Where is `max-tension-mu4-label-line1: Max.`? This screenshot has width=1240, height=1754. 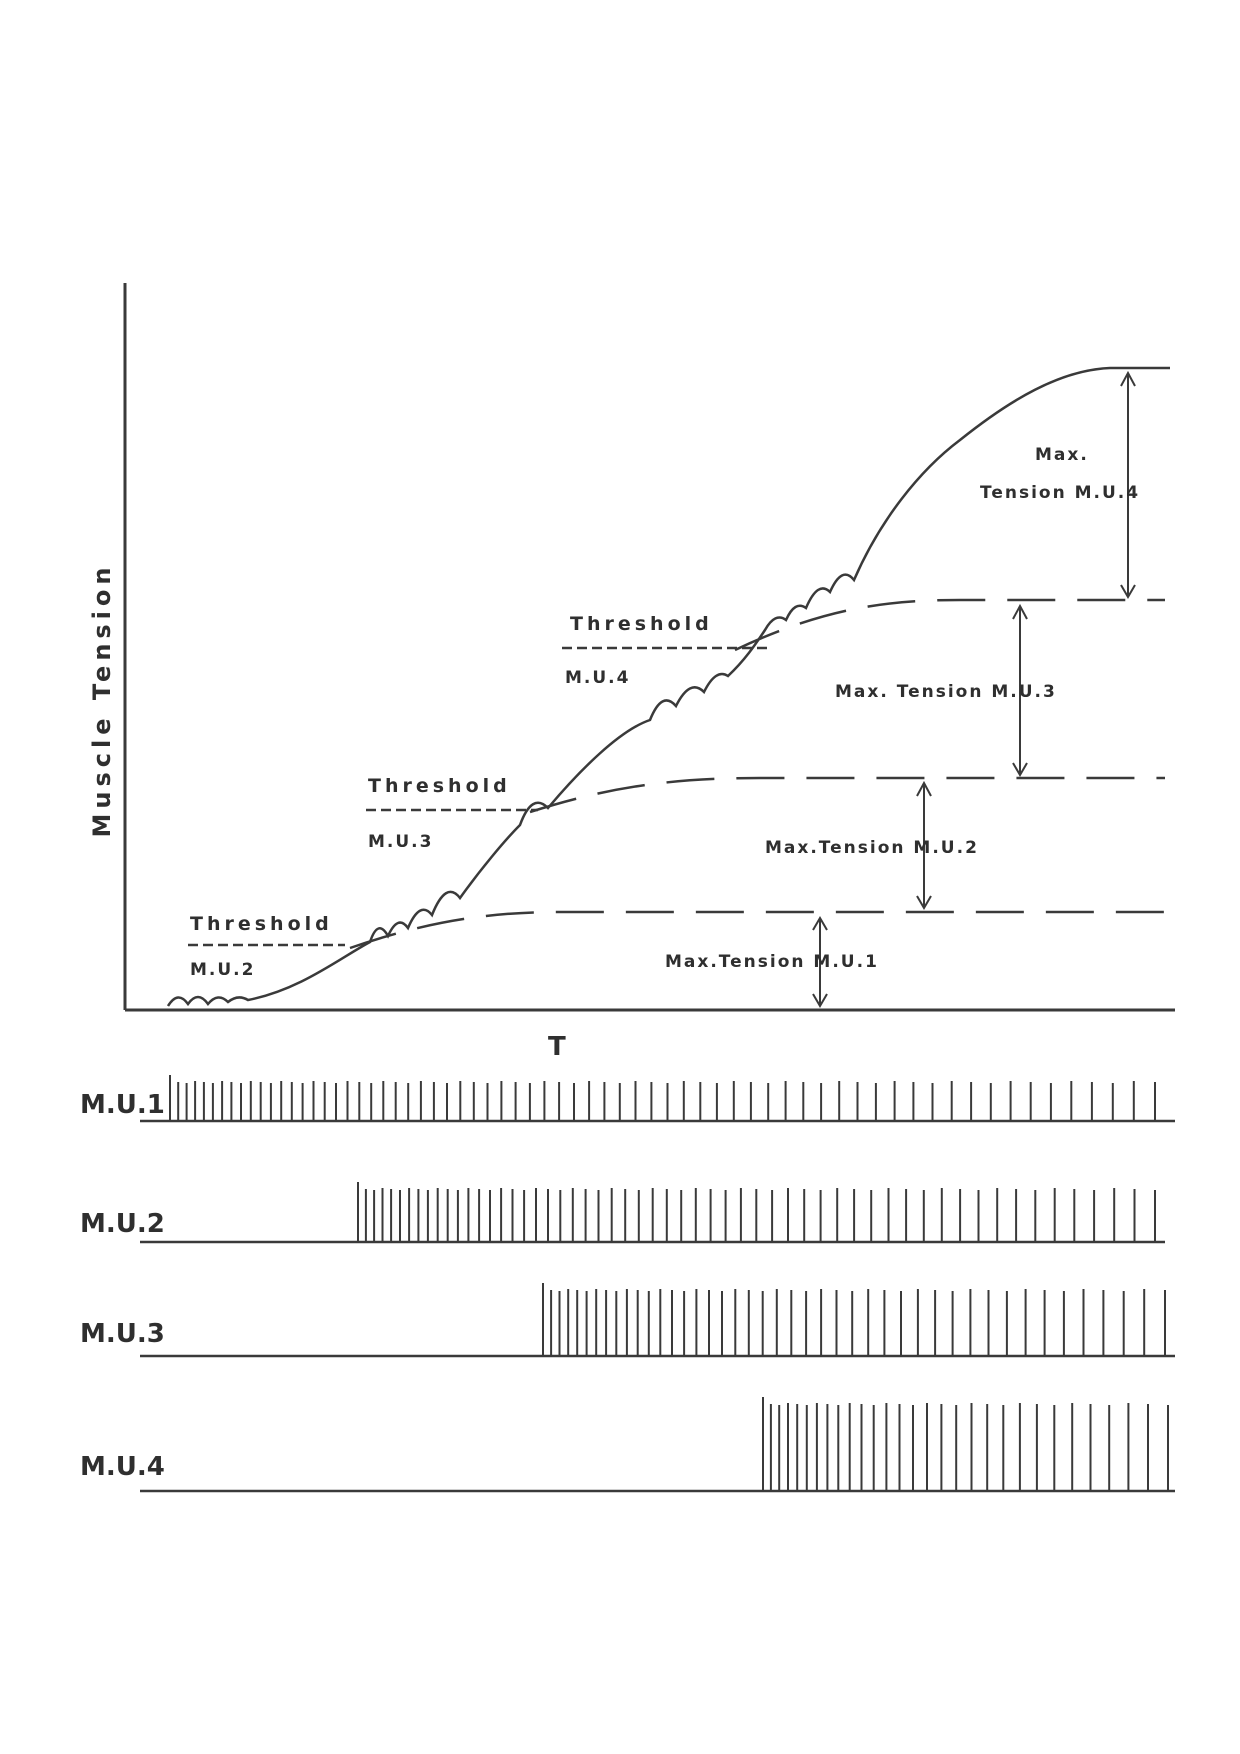 max-tension-mu4-label-line1: Max. is located at coordinates (1062, 455).